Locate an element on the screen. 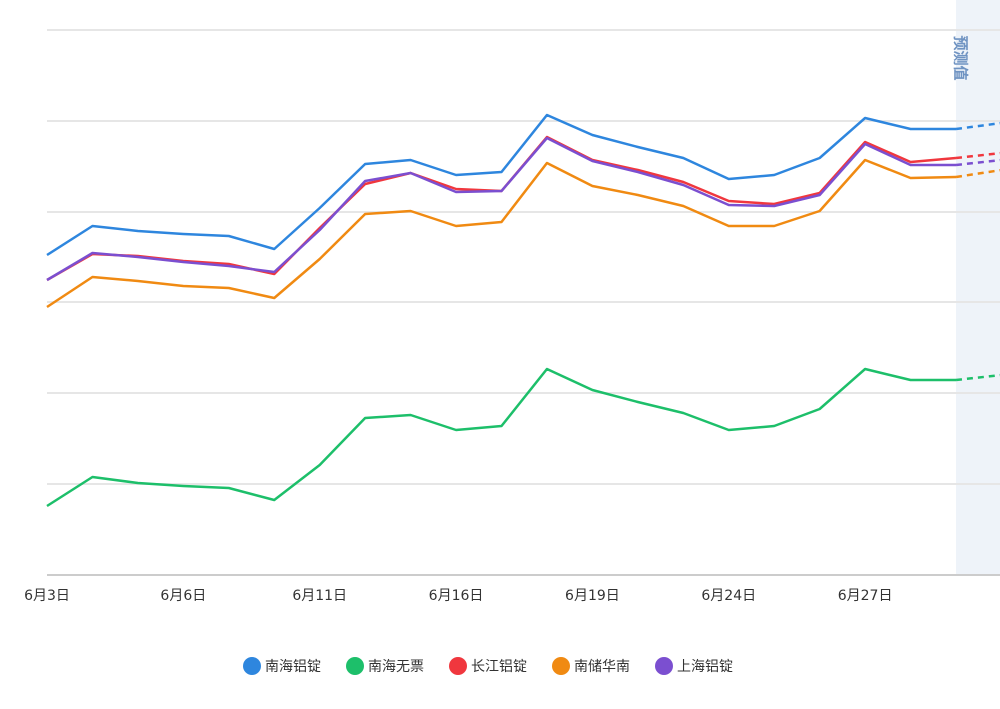 This screenshot has width=1000, height=709. legend-label: 上海铝锭 is located at coordinates (705, 667).